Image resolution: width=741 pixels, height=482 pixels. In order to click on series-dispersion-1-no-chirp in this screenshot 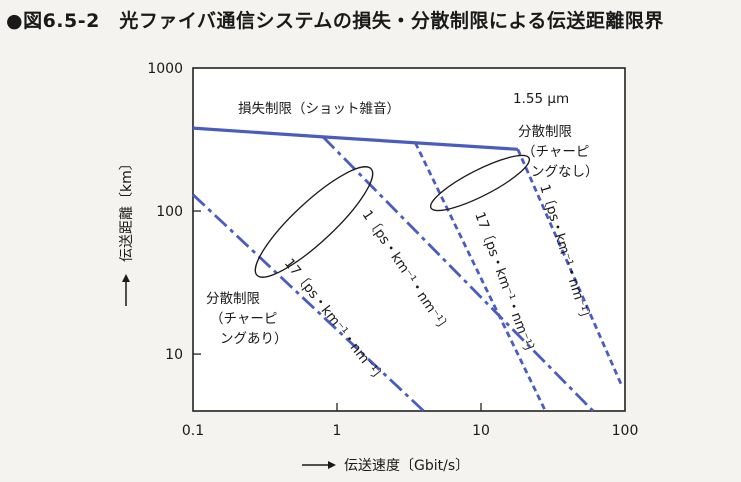, I will do `click(570, 267)`.